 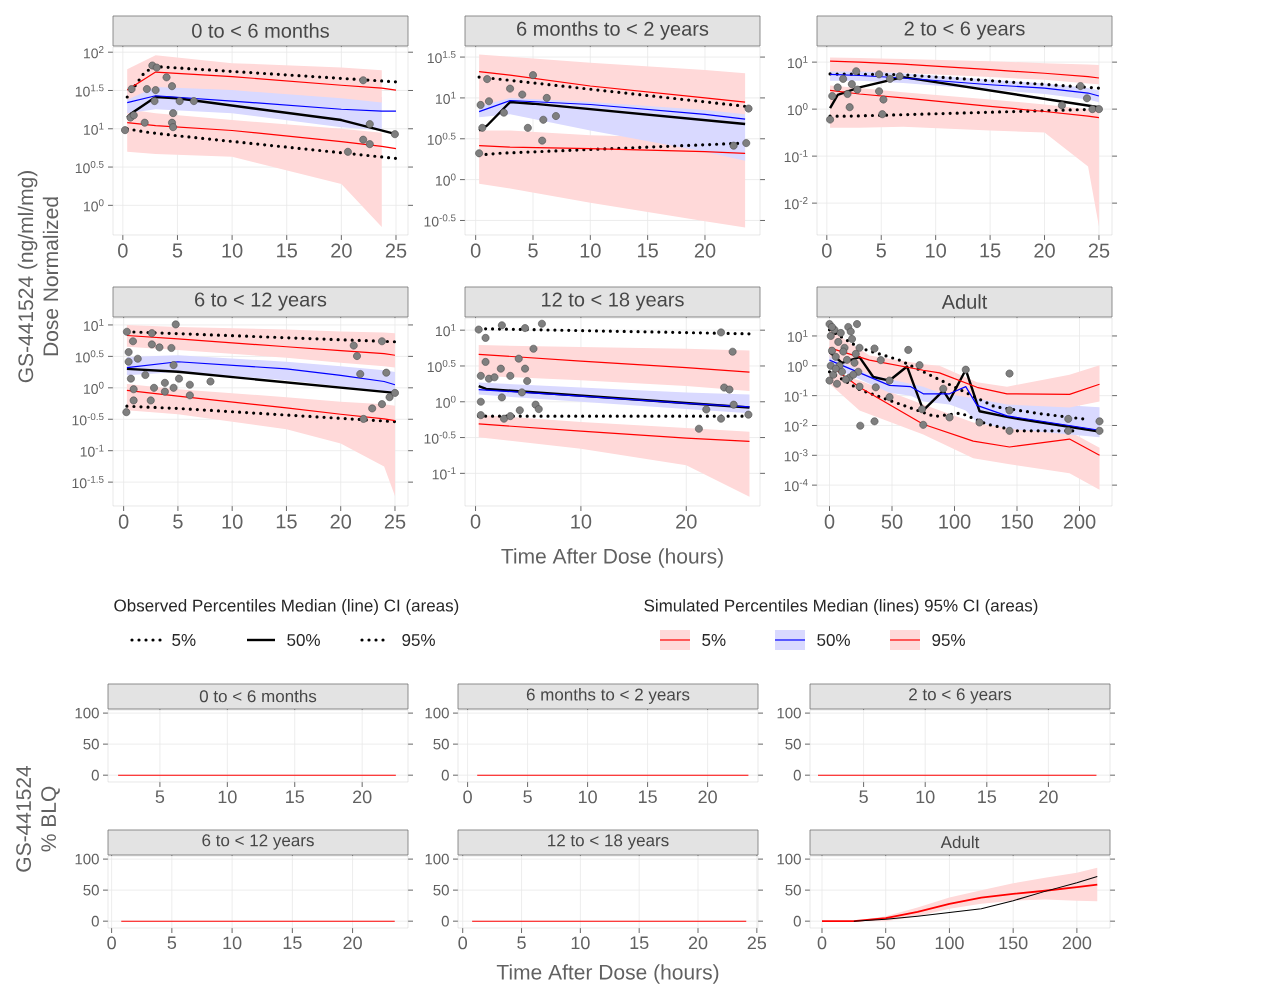 What do you see at coordinates (38, 818) in the screenshot?
I see `y-axis-title: GS-441524 % BLQ` at bounding box center [38, 818].